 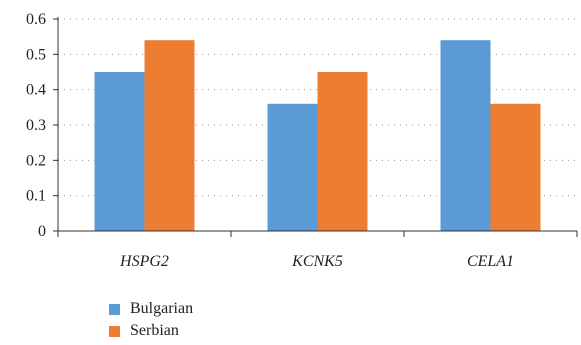 I want to click on y-tick-label: 0.6, so click(x=36, y=19).